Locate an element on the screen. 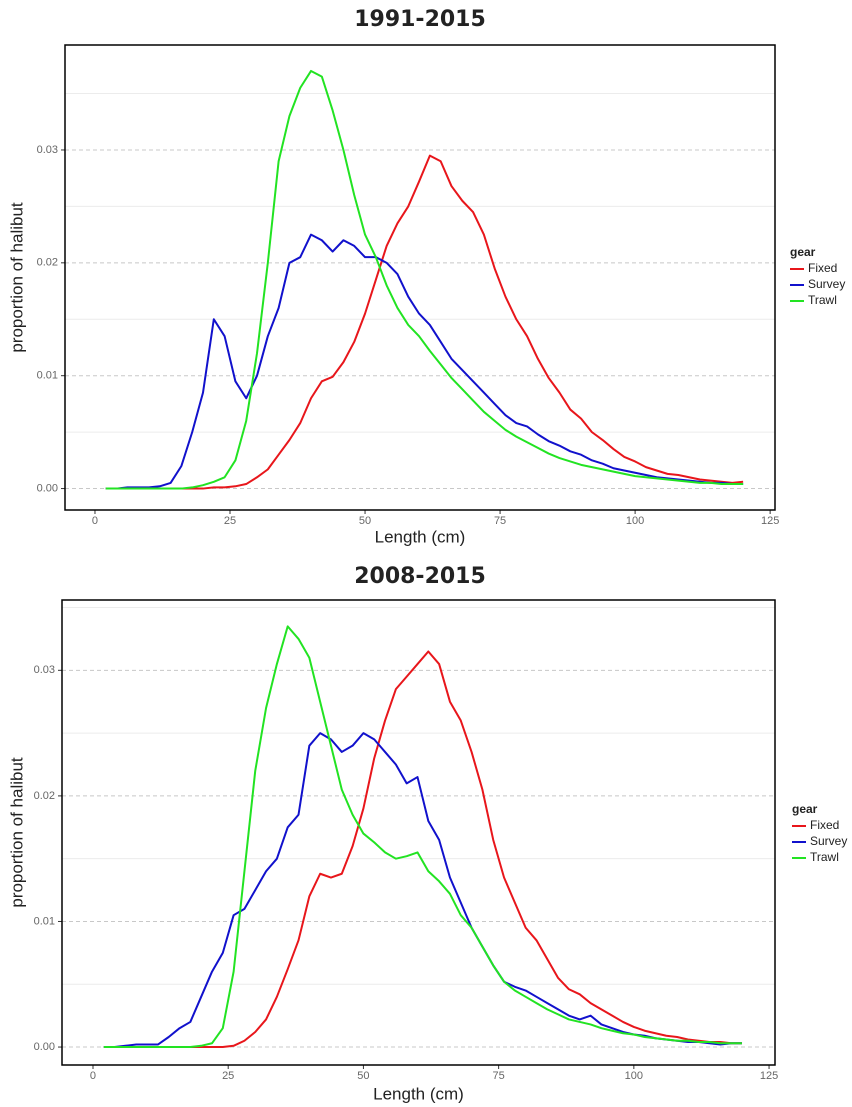 Image resolution: width=852 pixels, height=1107 pixels. chart-title: 2008-2015 is located at coordinates (420, 576).